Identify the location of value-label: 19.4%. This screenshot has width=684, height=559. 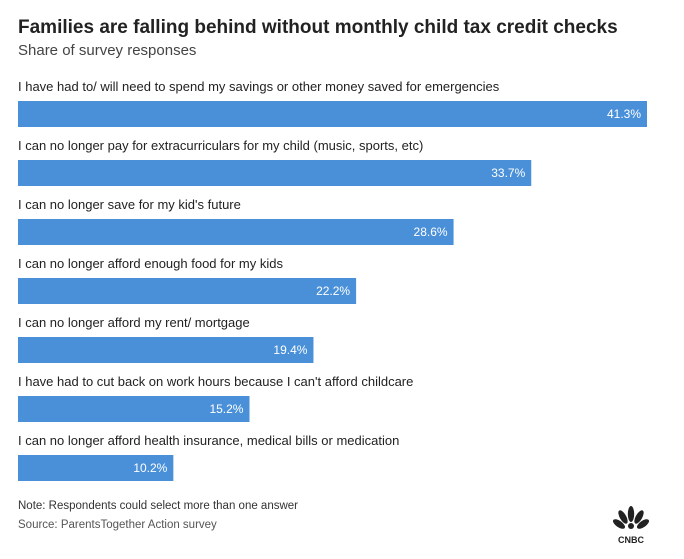
(290, 350).